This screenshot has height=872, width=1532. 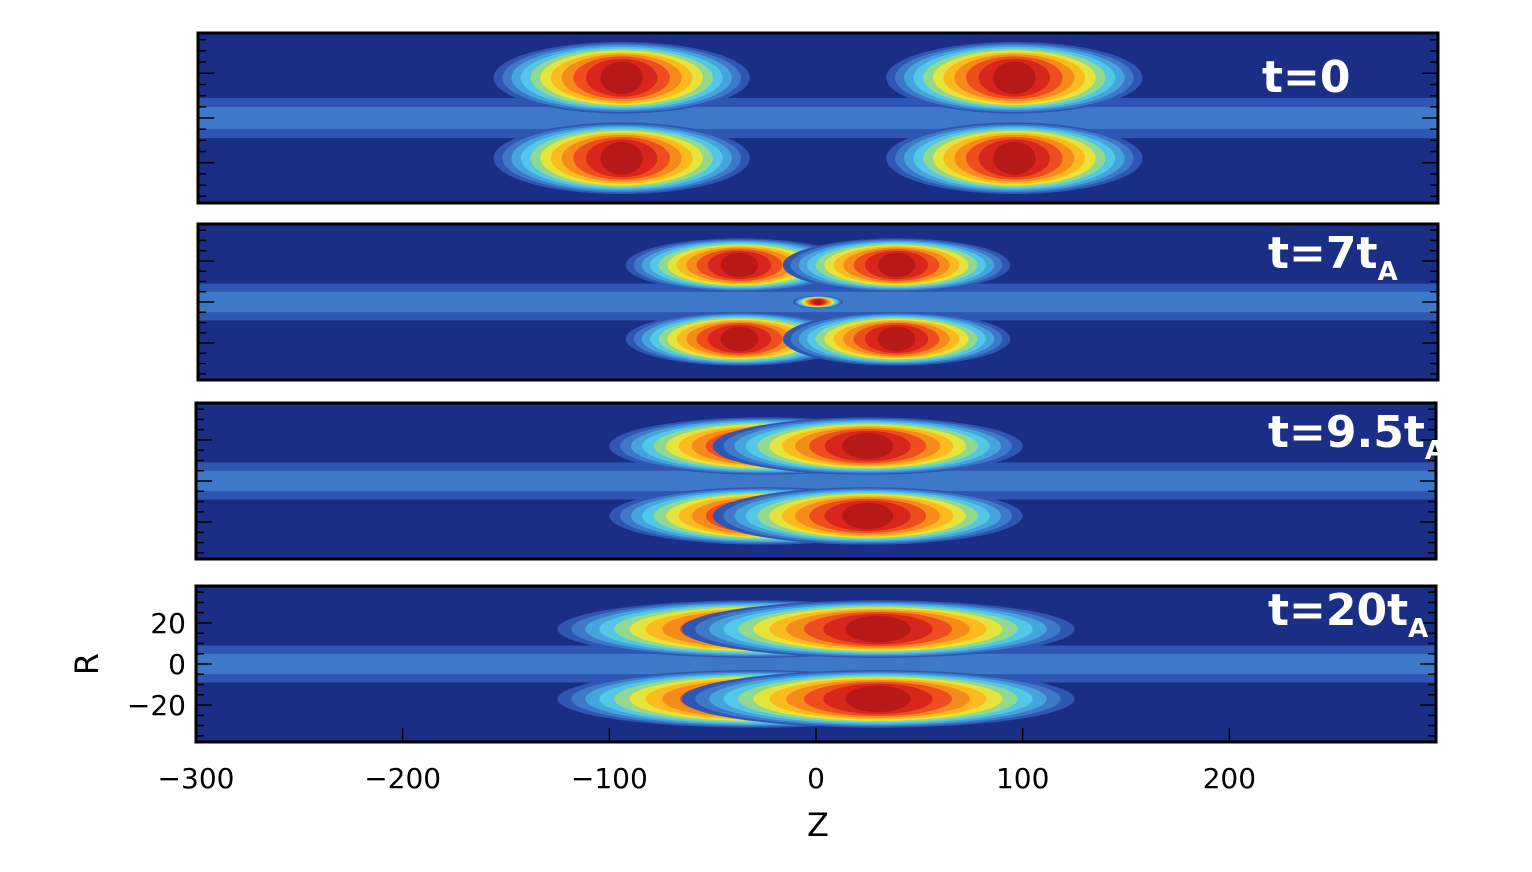 What do you see at coordinates (707, 761) in the screenshot?
I see `x-axis: −300 −200 −100 0 100 200` at bounding box center [707, 761].